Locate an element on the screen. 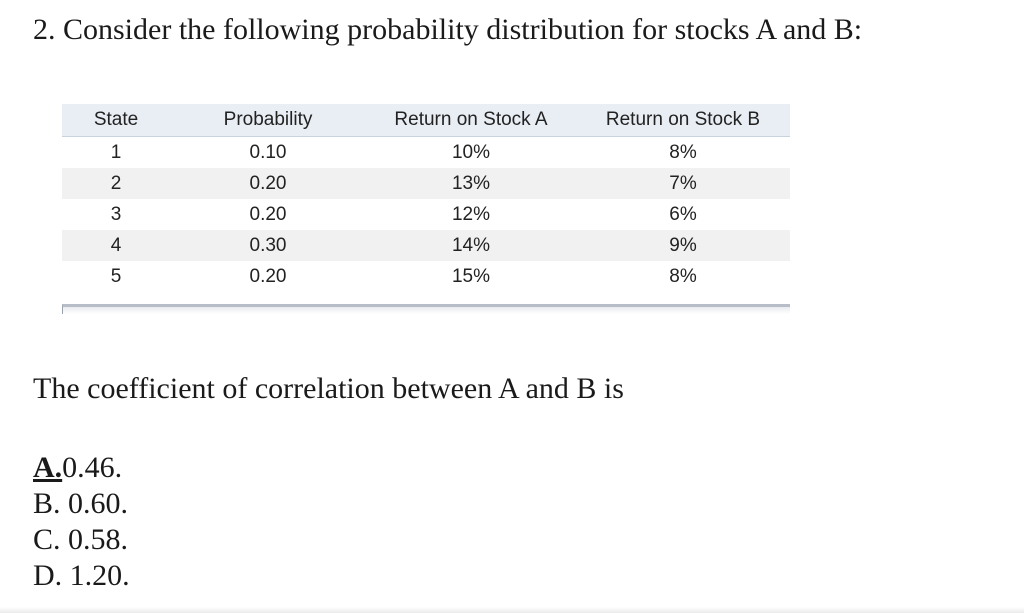  option-value: 0.58. is located at coordinates (98, 539).